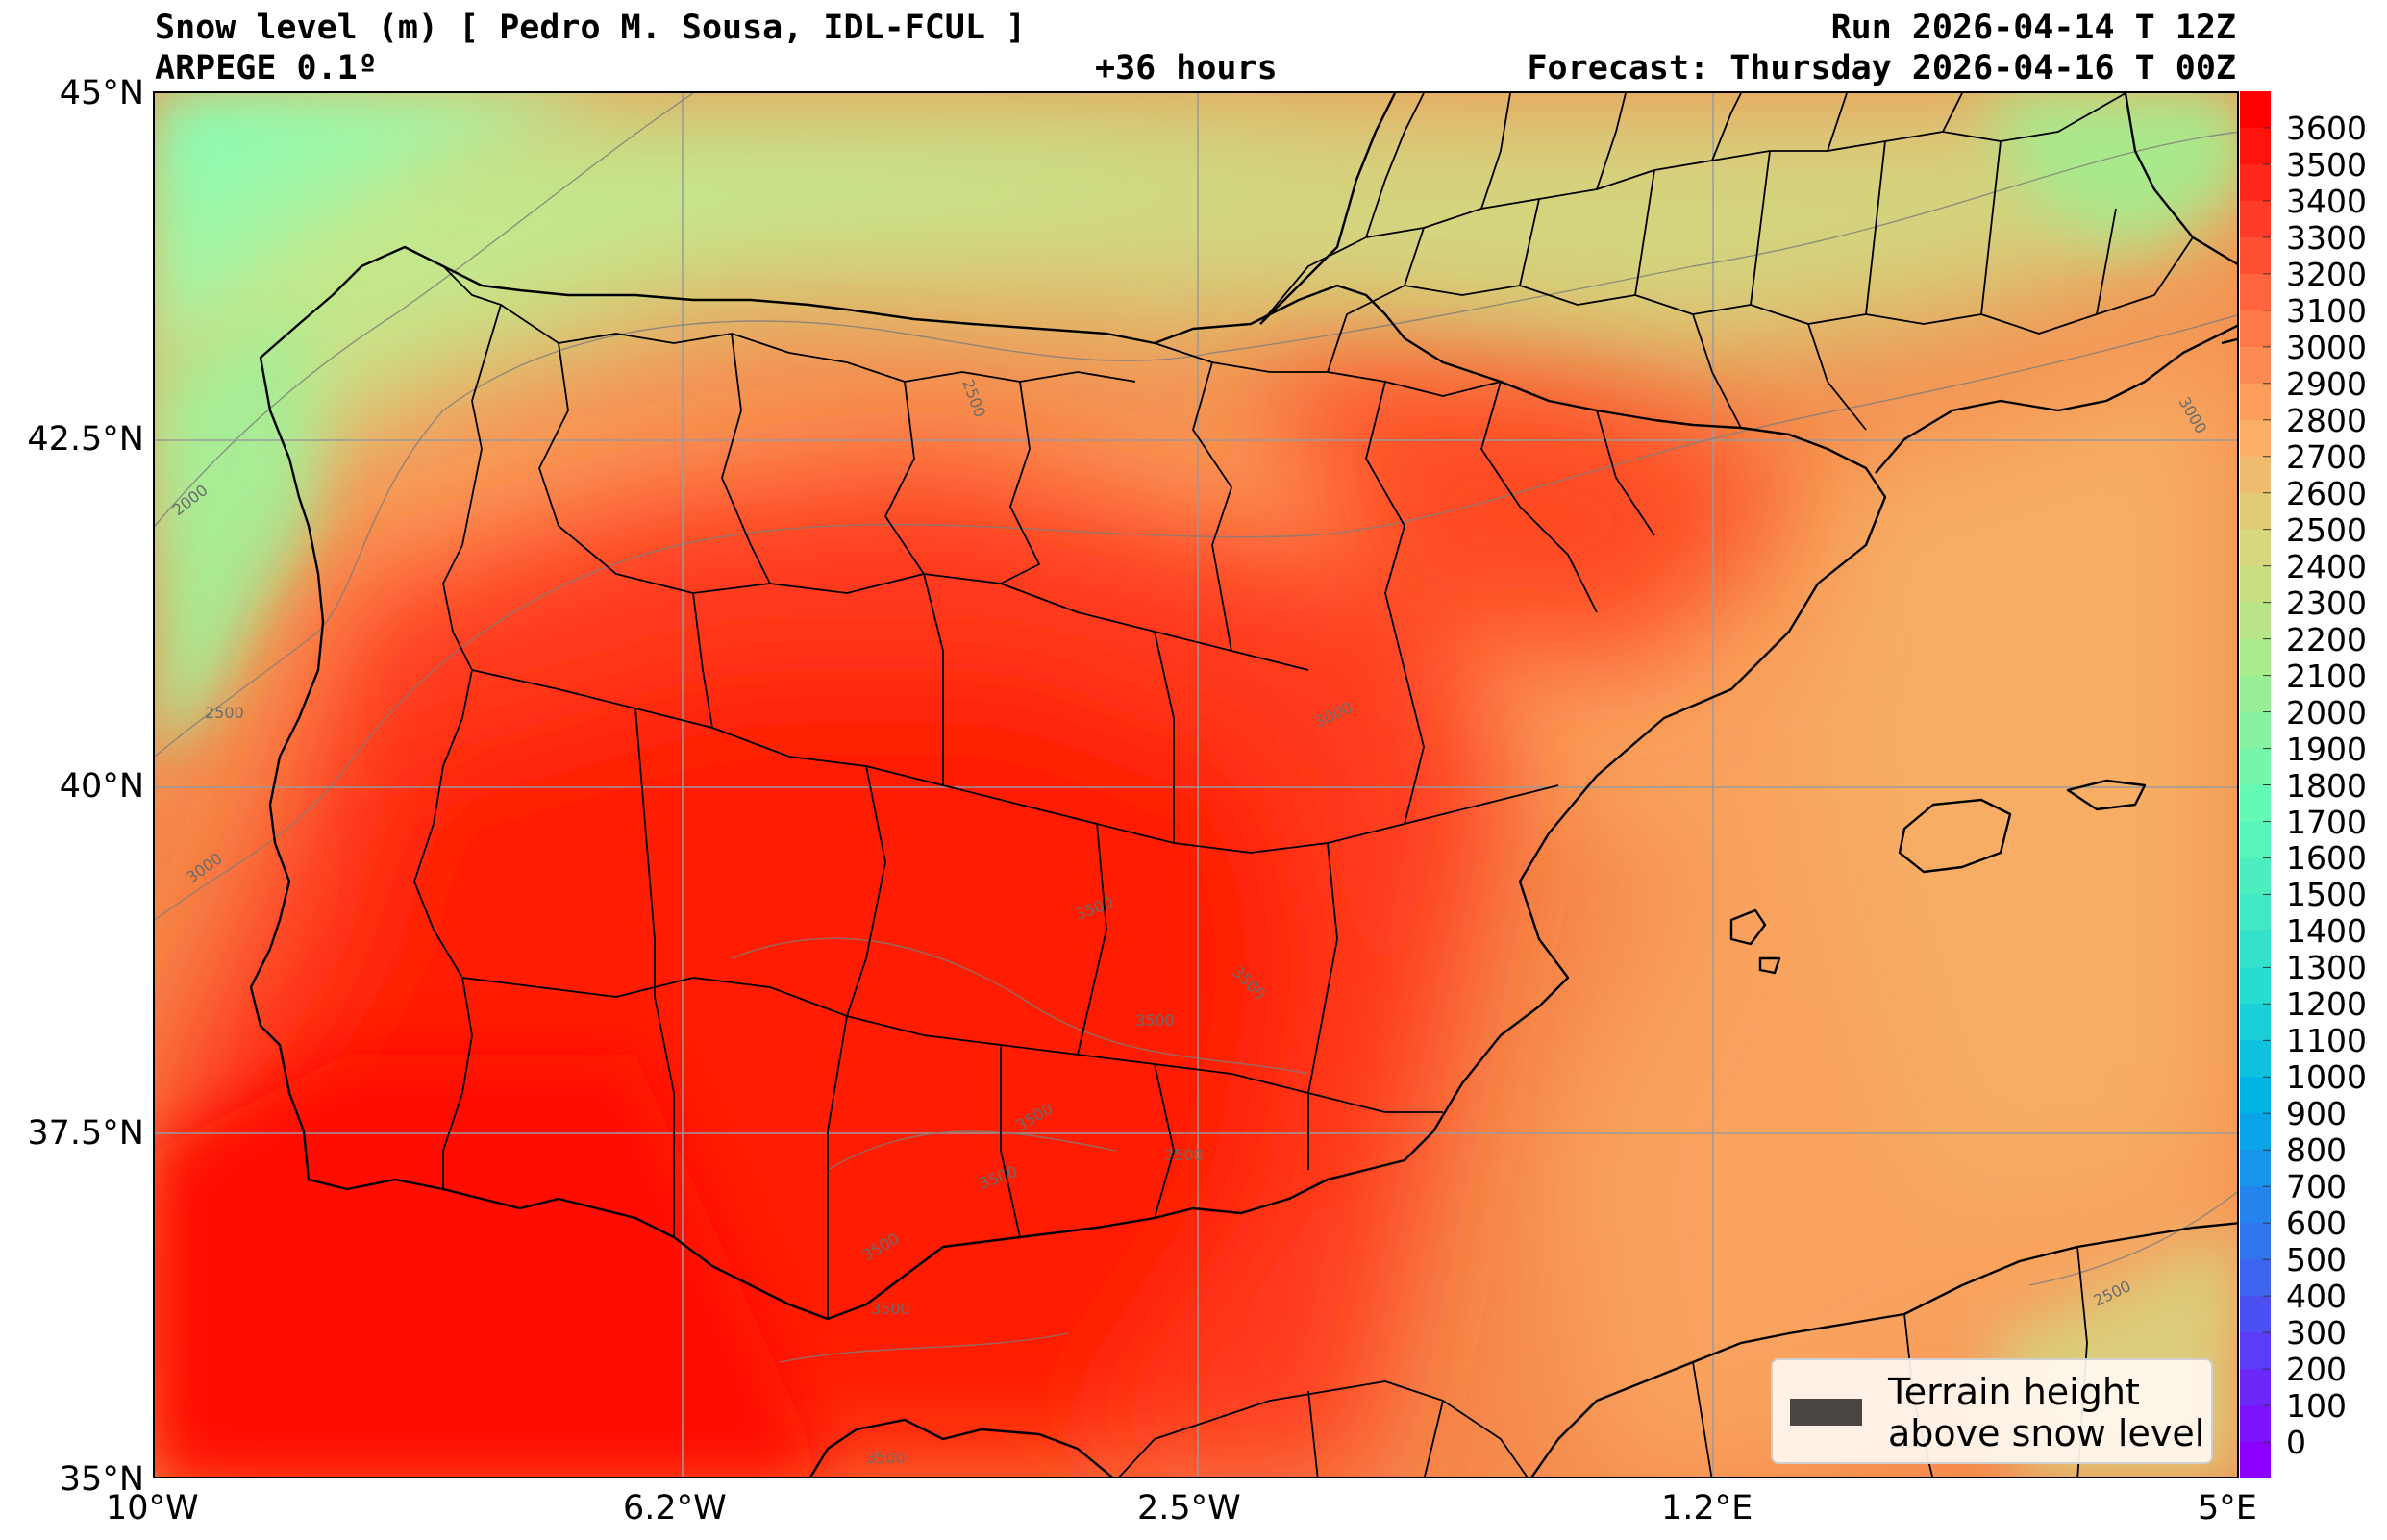  I want to click on colorbar-label: 400, so click(2316, 1297).